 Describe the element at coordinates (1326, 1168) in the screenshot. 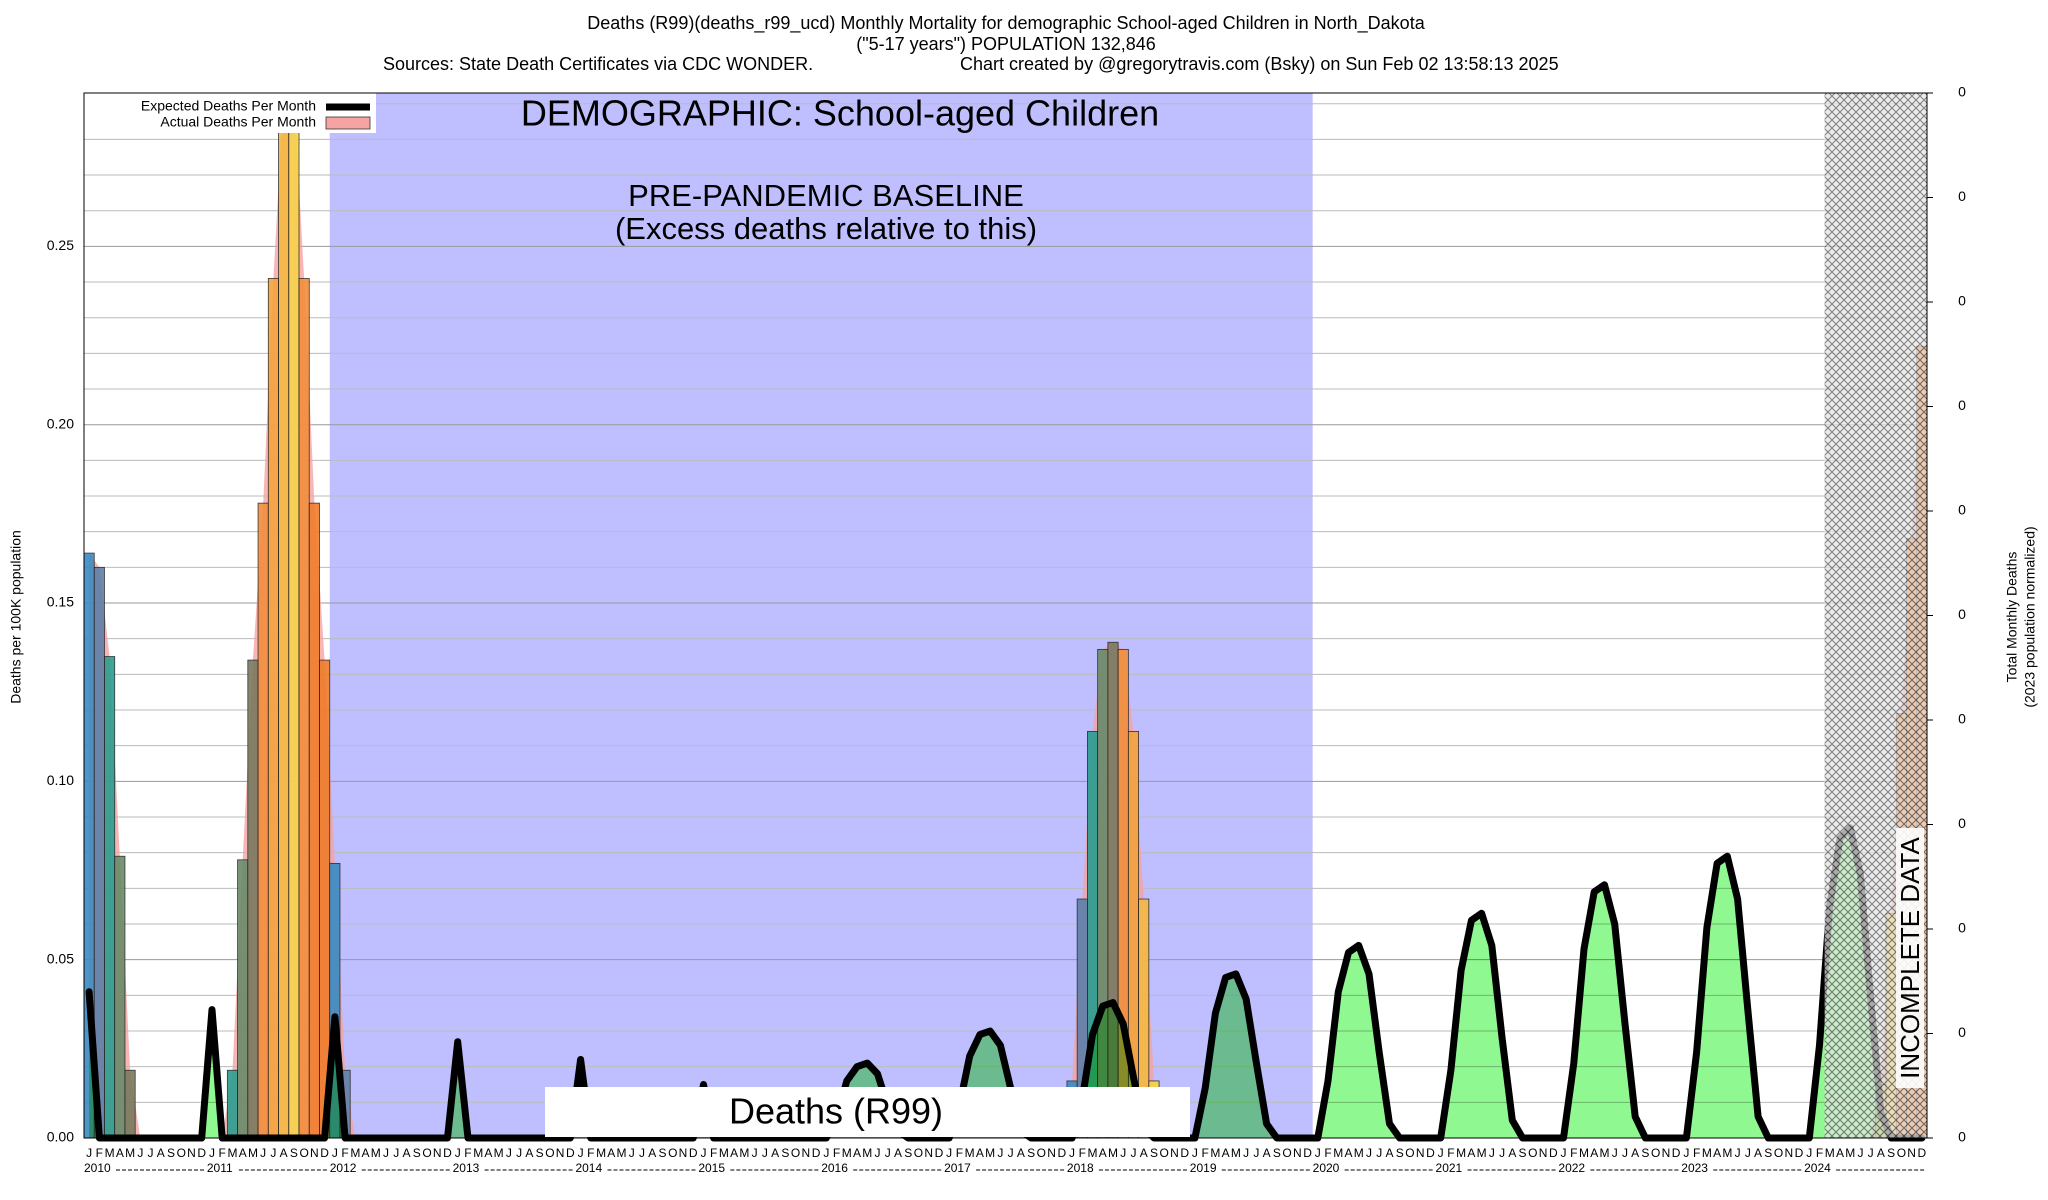

I see `year-label: 2020` at that location.